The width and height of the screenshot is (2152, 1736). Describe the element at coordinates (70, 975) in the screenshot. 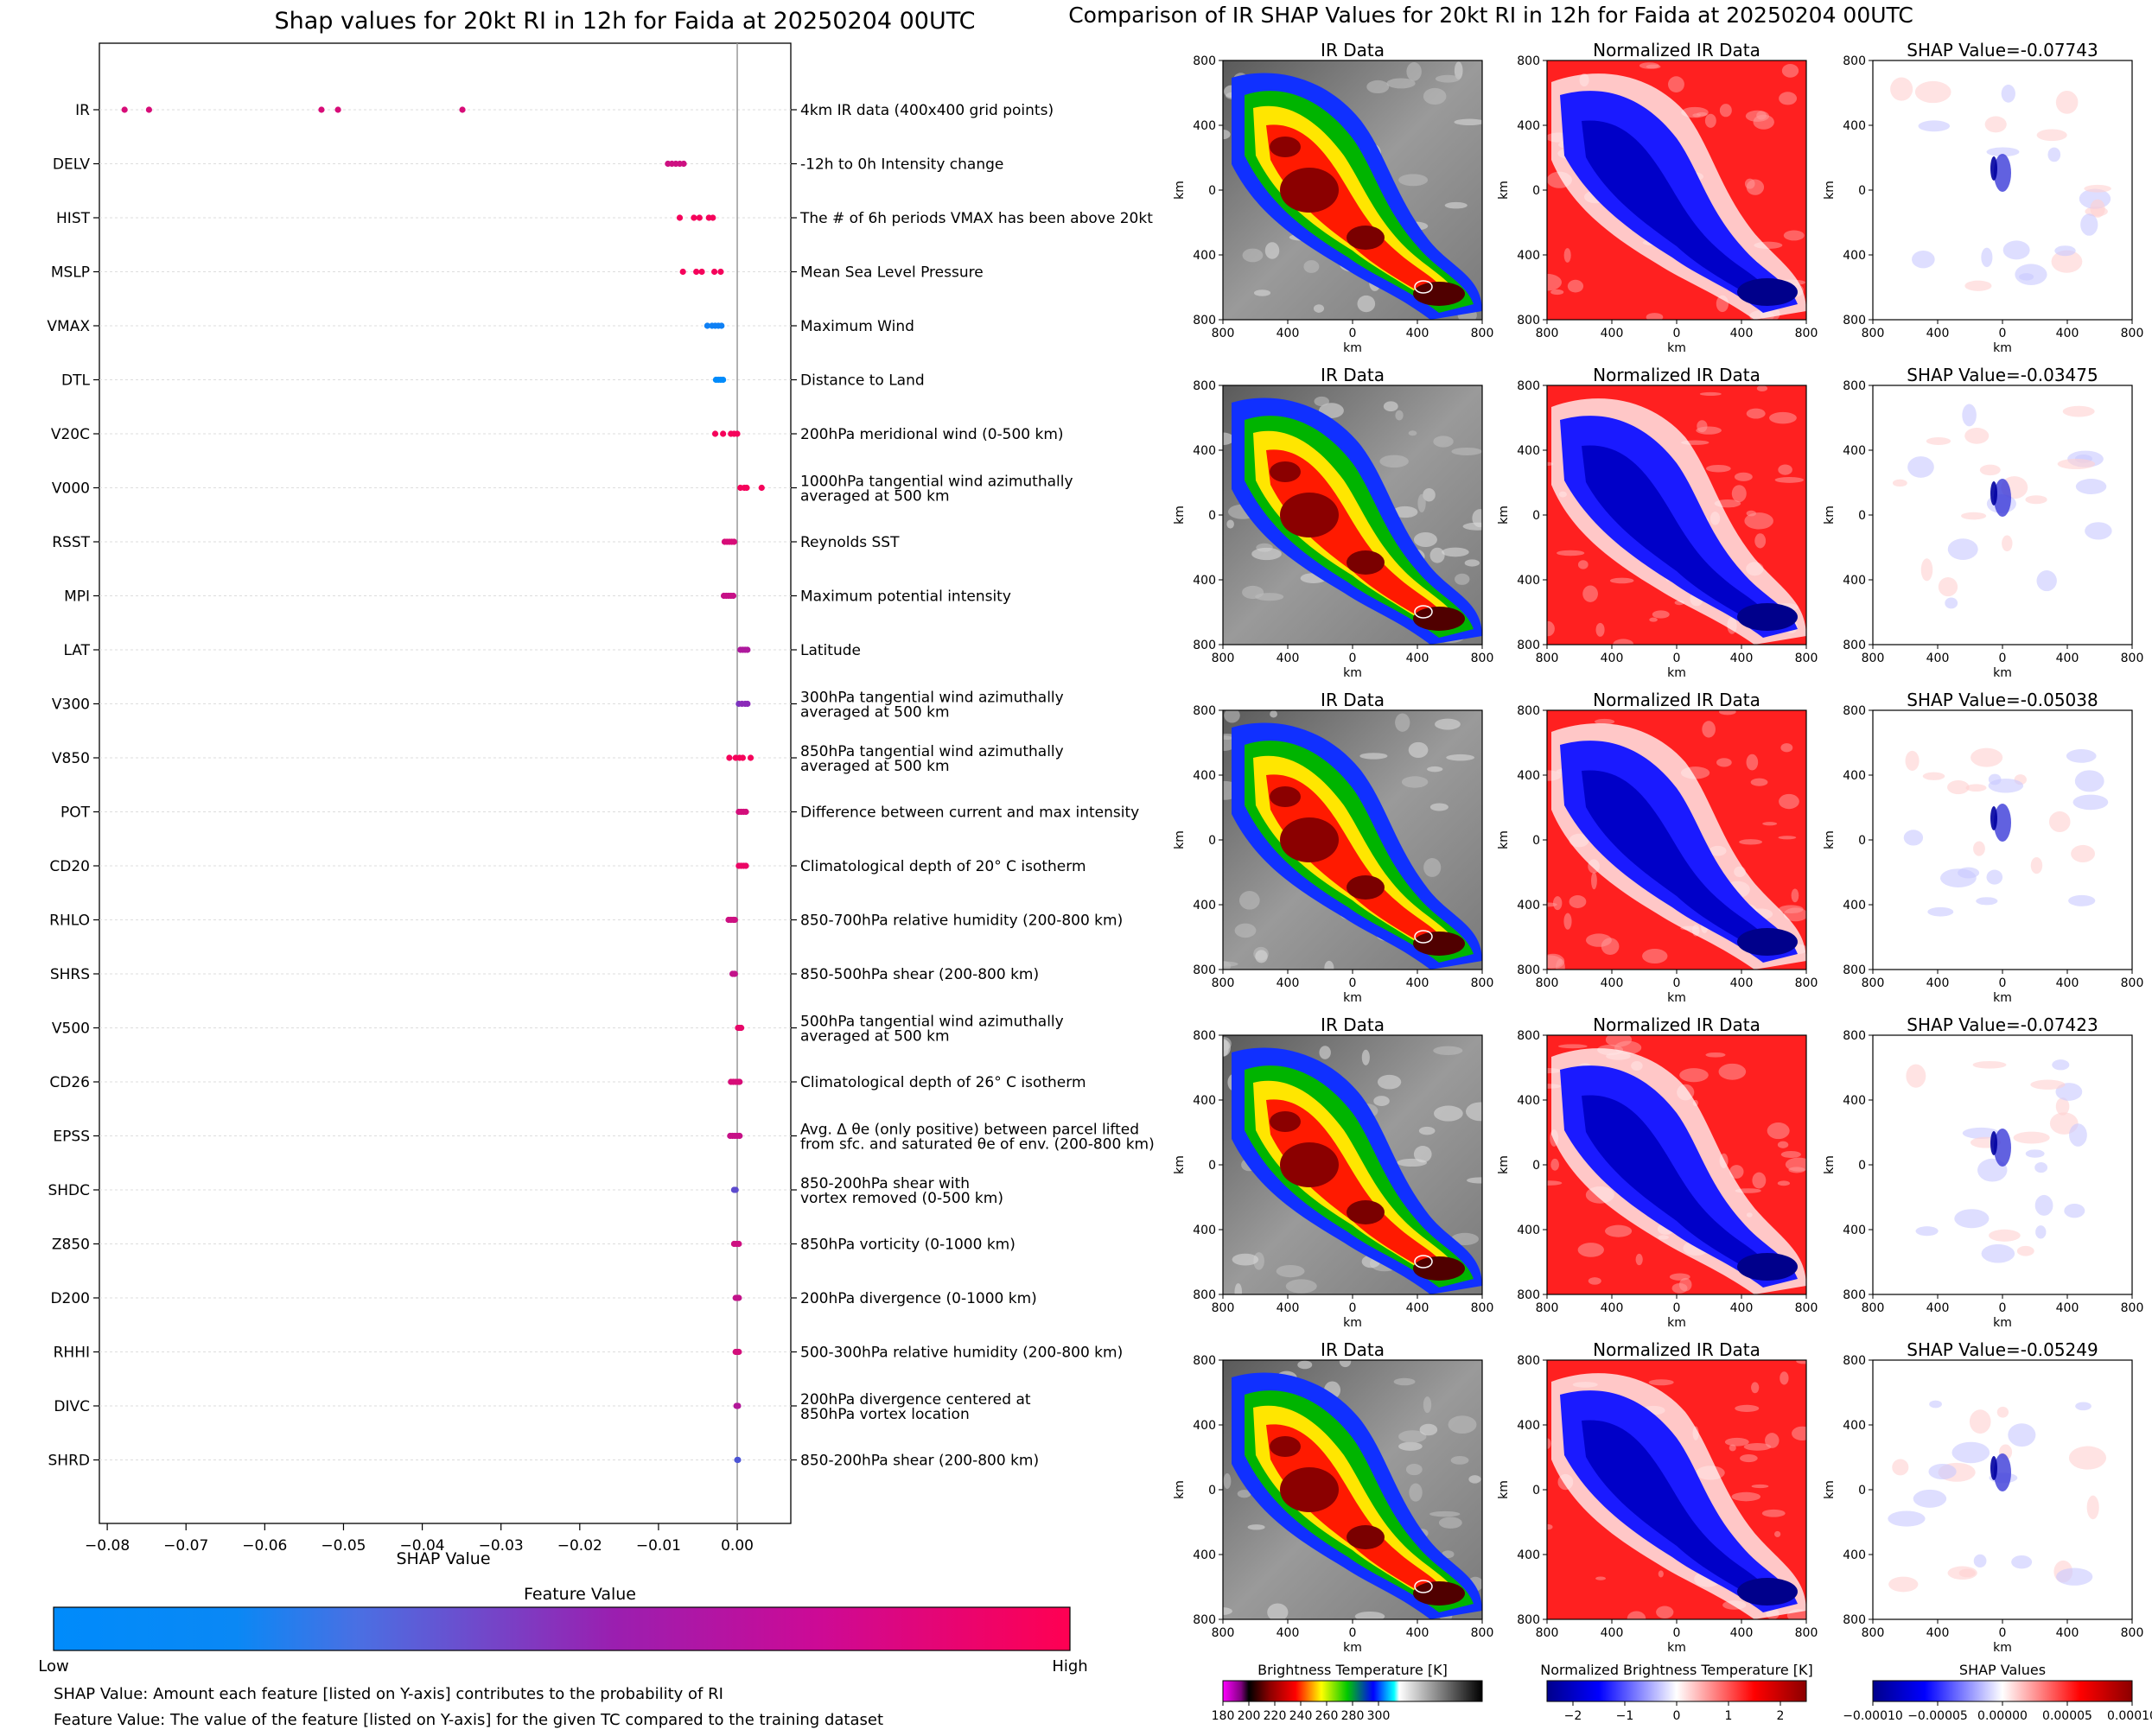

I see `feature-name-label: SHRS` at that location.